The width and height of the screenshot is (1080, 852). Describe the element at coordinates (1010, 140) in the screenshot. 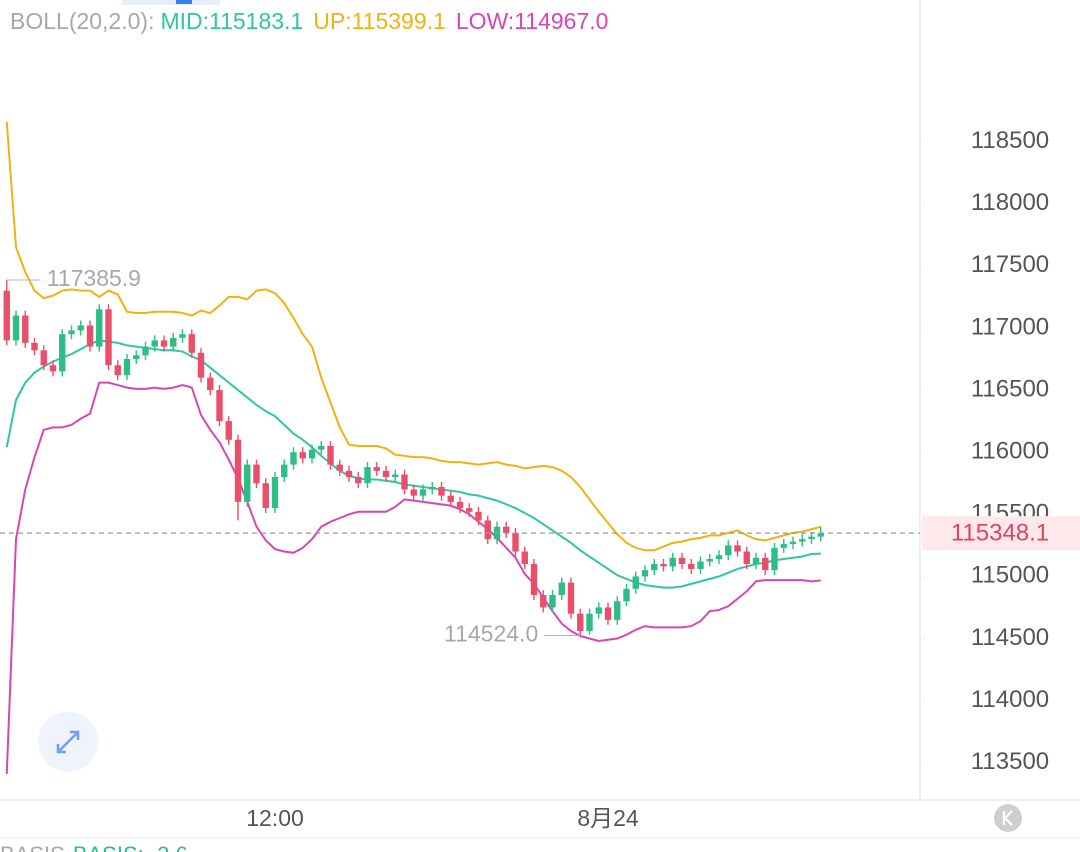

I see `y-tick-label: 118500` at that location.